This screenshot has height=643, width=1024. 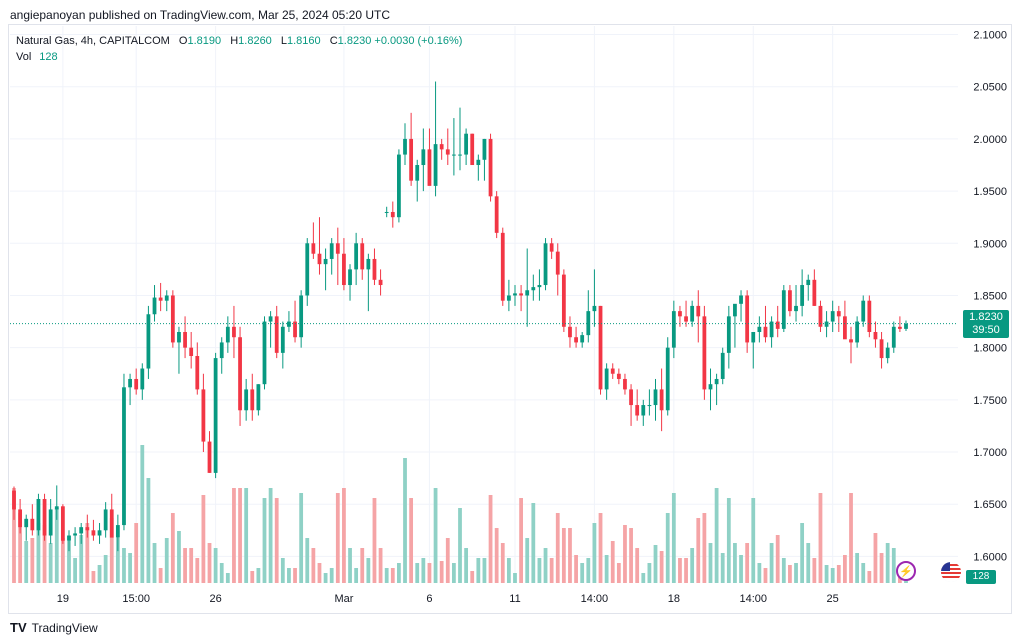 I want to click on open-label: O, so click(x=183, y=41).